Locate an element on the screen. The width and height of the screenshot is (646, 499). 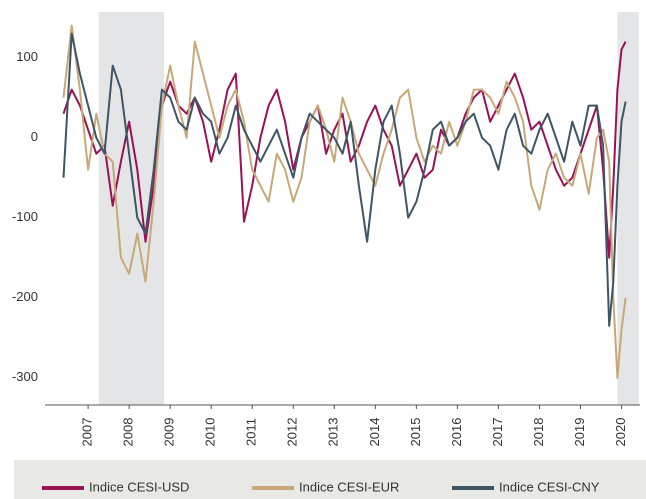
x-tick-label: 2007 is located at coordinates (87, 432).